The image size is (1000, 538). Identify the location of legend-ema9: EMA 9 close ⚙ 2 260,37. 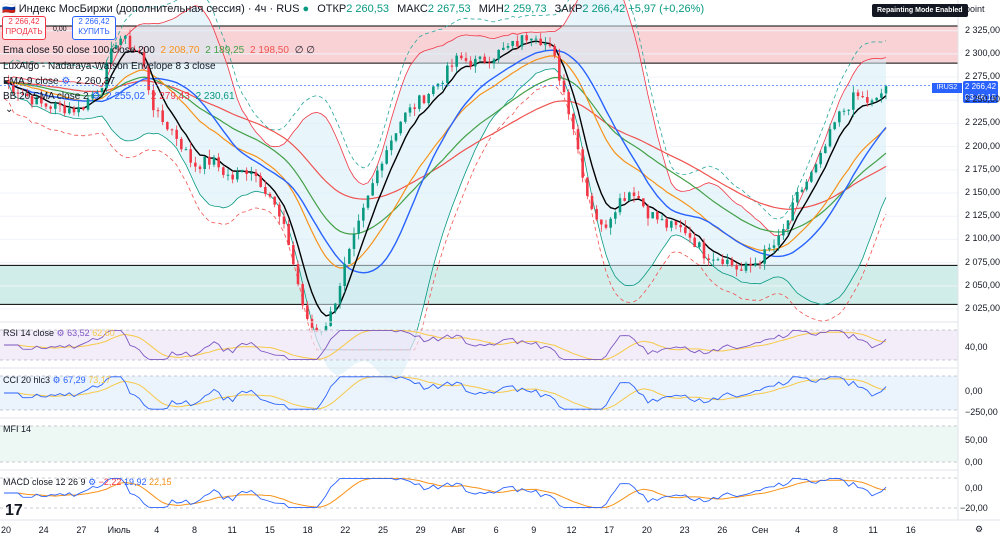
(59, 81).